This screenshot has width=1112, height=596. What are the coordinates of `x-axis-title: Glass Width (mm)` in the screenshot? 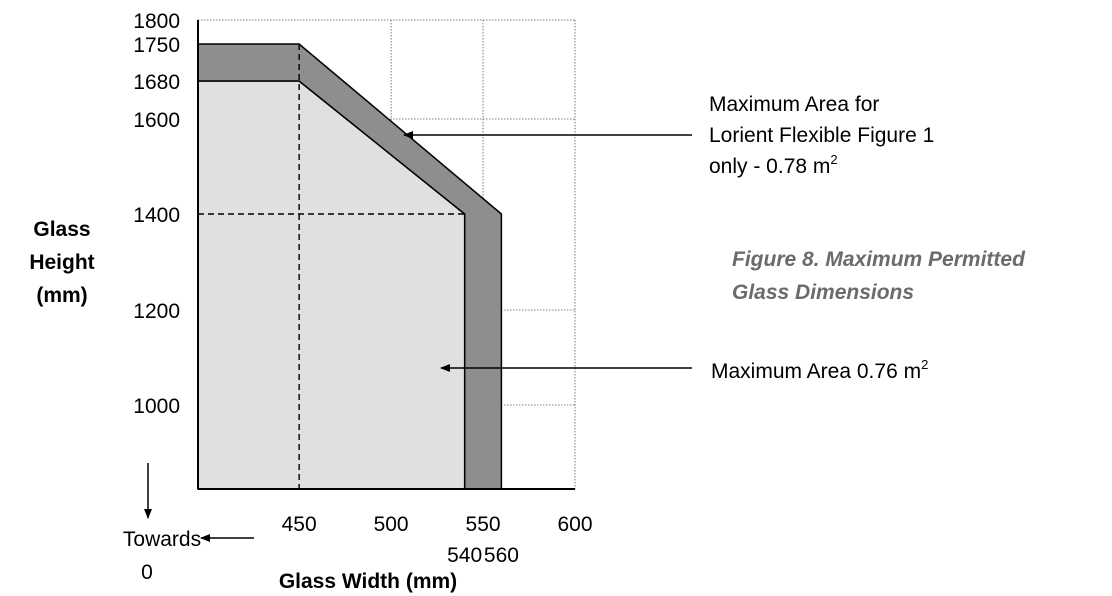 It's located at (368, 581).